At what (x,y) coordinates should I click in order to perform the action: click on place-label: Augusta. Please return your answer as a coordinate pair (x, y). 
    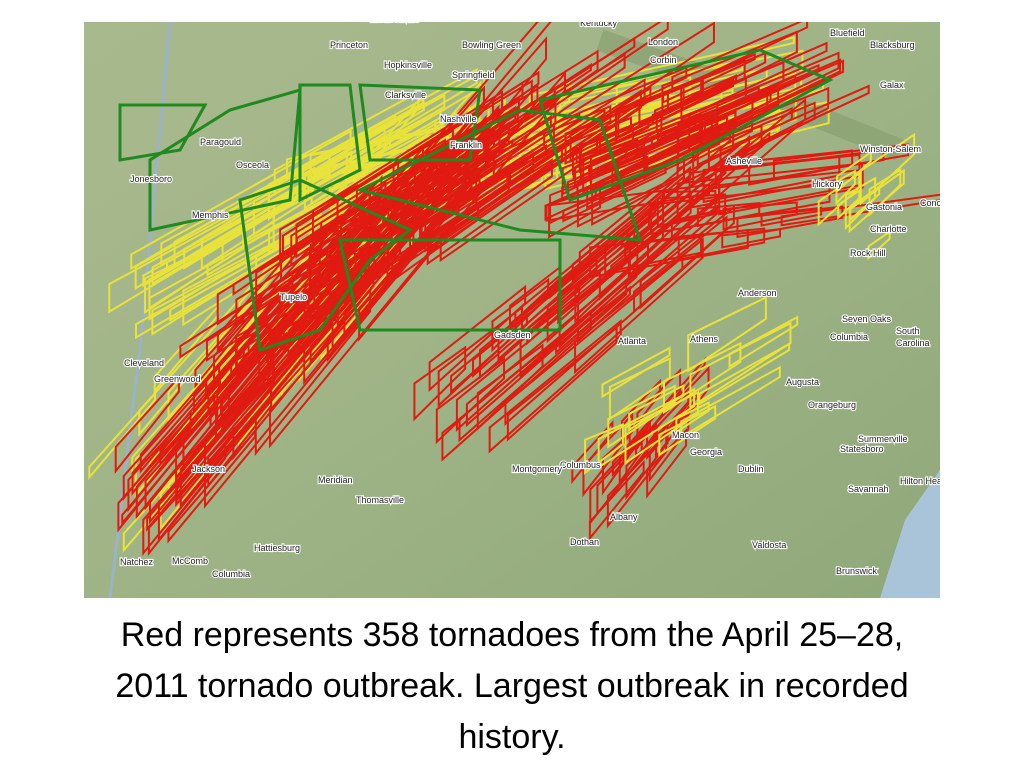
    Looking at the image, I should click on (802, 382).